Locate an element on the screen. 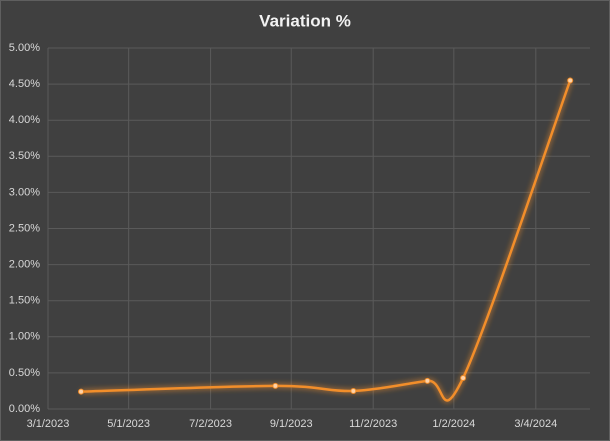  x-tick-label: 1/2/2024 is located at coordinates (453, 424).